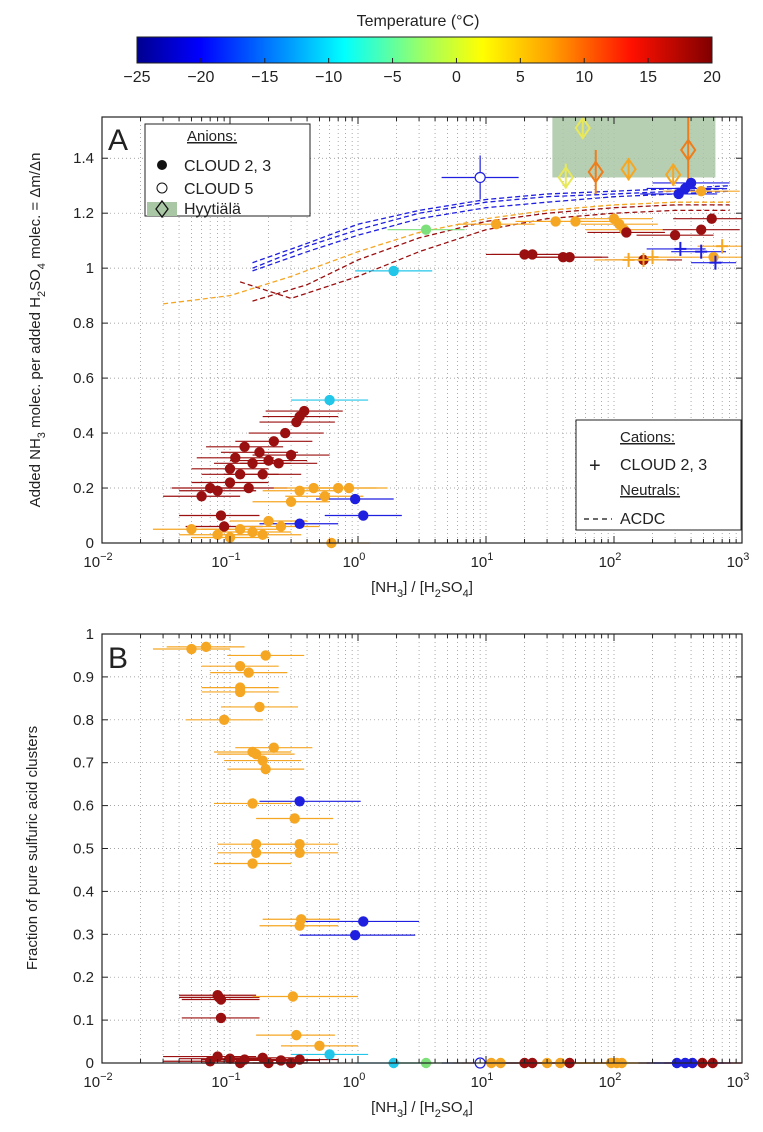  What do you see at coordinates (83, 891) in the screenshot?
I see `y-tick-label: 0.4` at bounding box center [83, 891].